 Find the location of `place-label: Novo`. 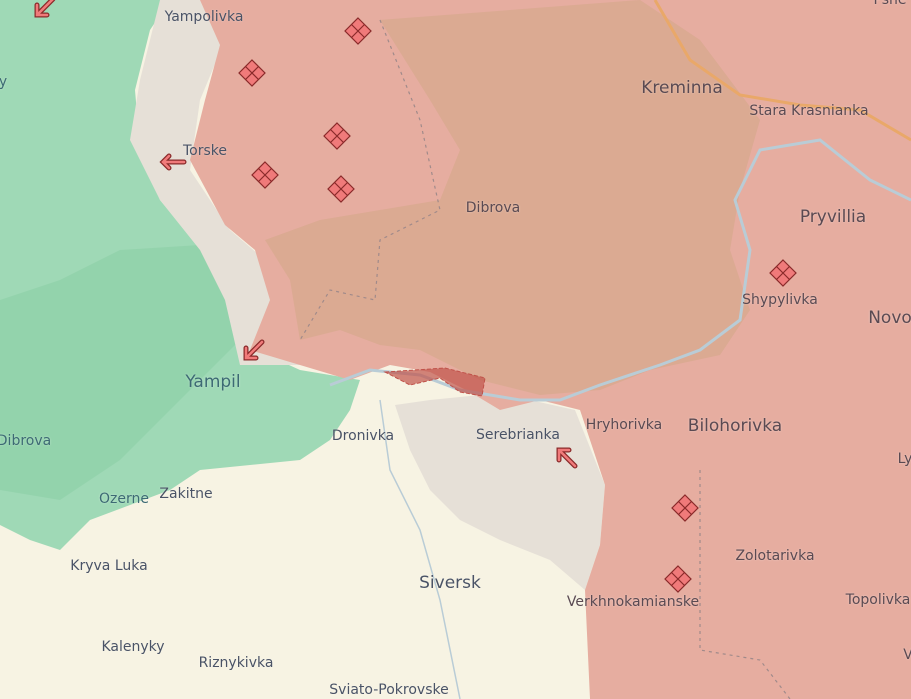

place-label: Novo is located at coordinates (889, 318).